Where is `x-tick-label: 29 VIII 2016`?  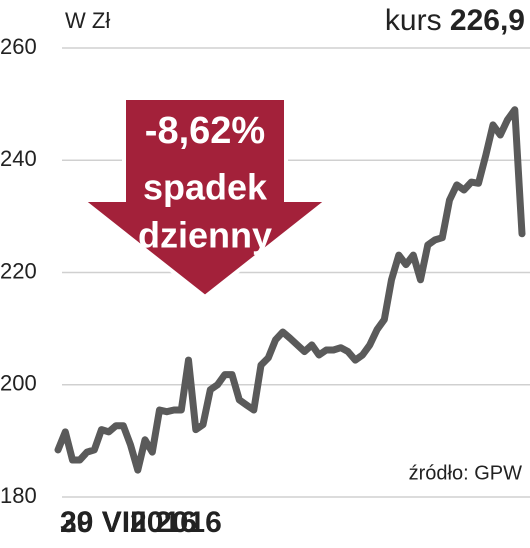 x-tick-label: 29 VIII 2016 is located at coordinates (141, 522).